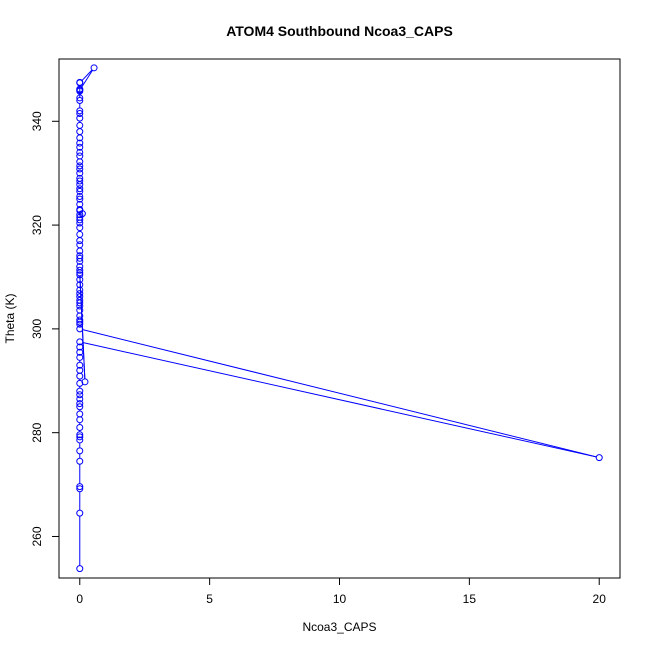 The width and height of the screenshot is (650, 650). Describe the element at coordinates (600, 599) in the screenshot. I see `x-tick-label: 20` at that location.